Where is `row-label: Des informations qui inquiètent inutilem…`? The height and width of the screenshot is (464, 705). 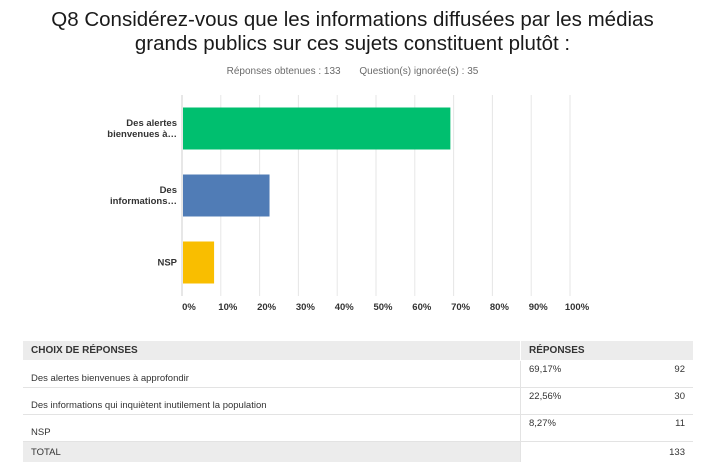
row-label: Des informations qui inquiètent inutilem… is located at coordinates (272, 401).